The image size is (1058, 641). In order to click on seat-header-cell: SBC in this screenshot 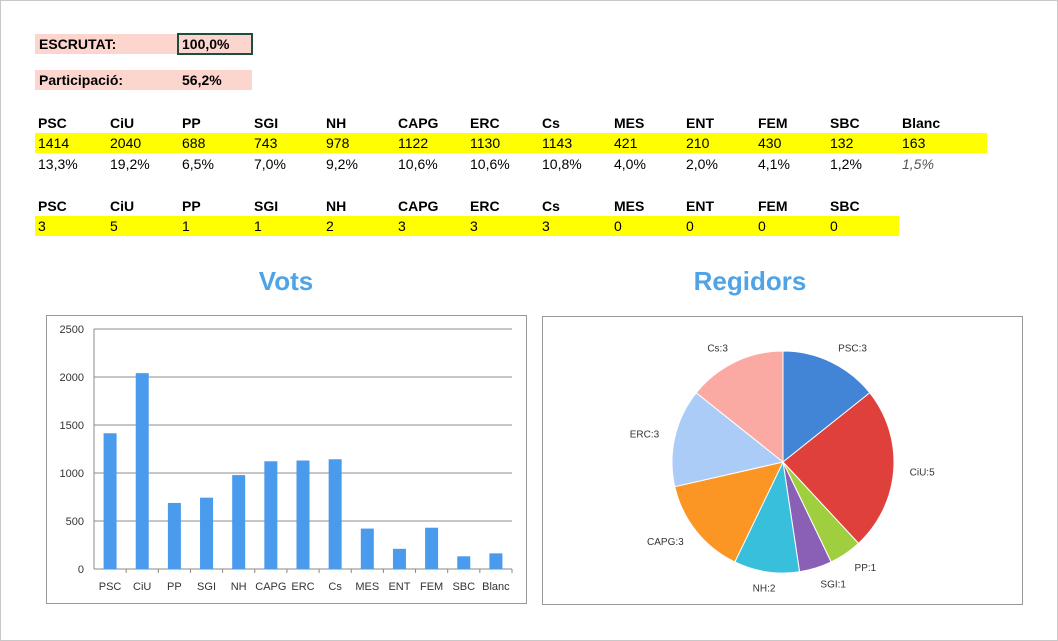, I will do `click(845, 206)`.